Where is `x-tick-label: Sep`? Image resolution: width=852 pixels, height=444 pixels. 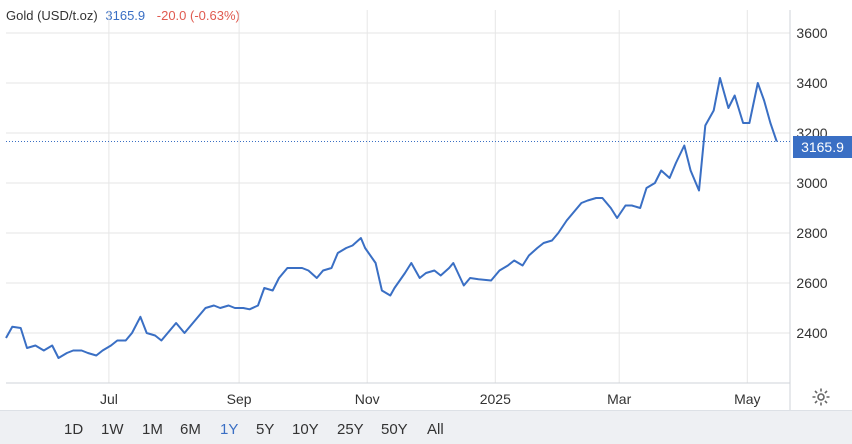
x-tick-label: Sep is located at coordinates (239, 399).